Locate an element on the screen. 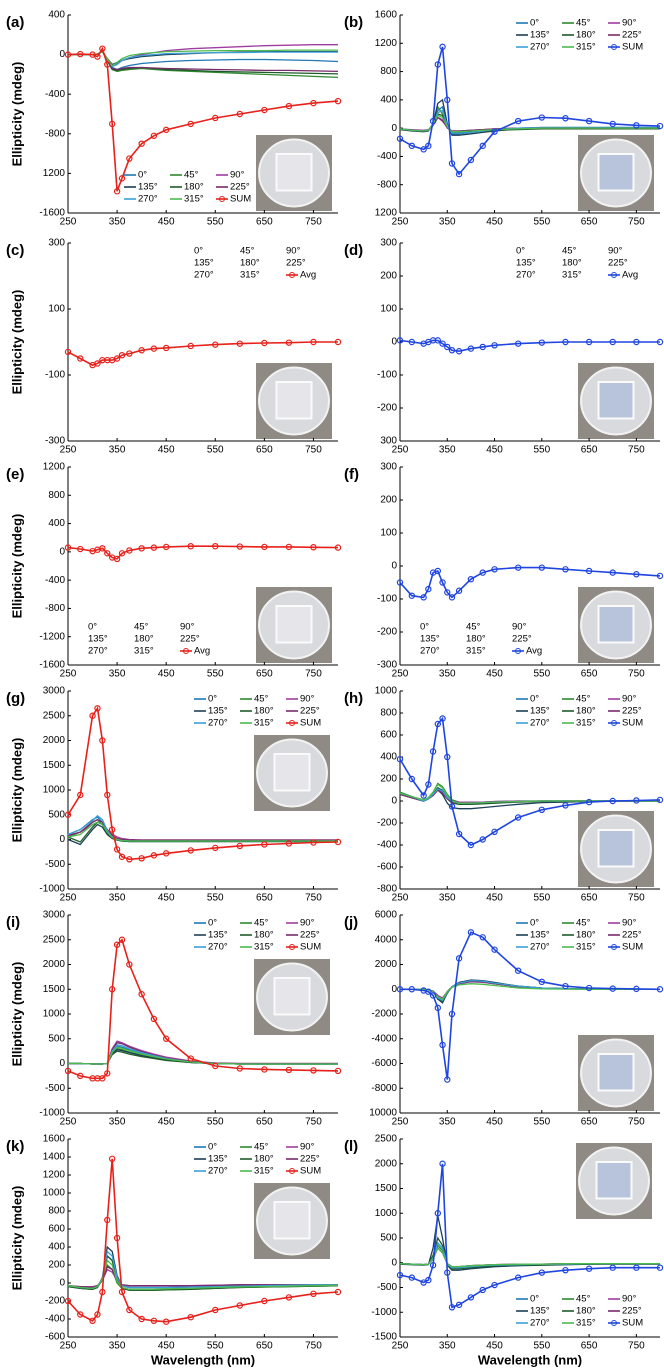 The width and height of the screenshot is (664, 1369). y-tick-label: -400 is located at coordinates (55, 94).